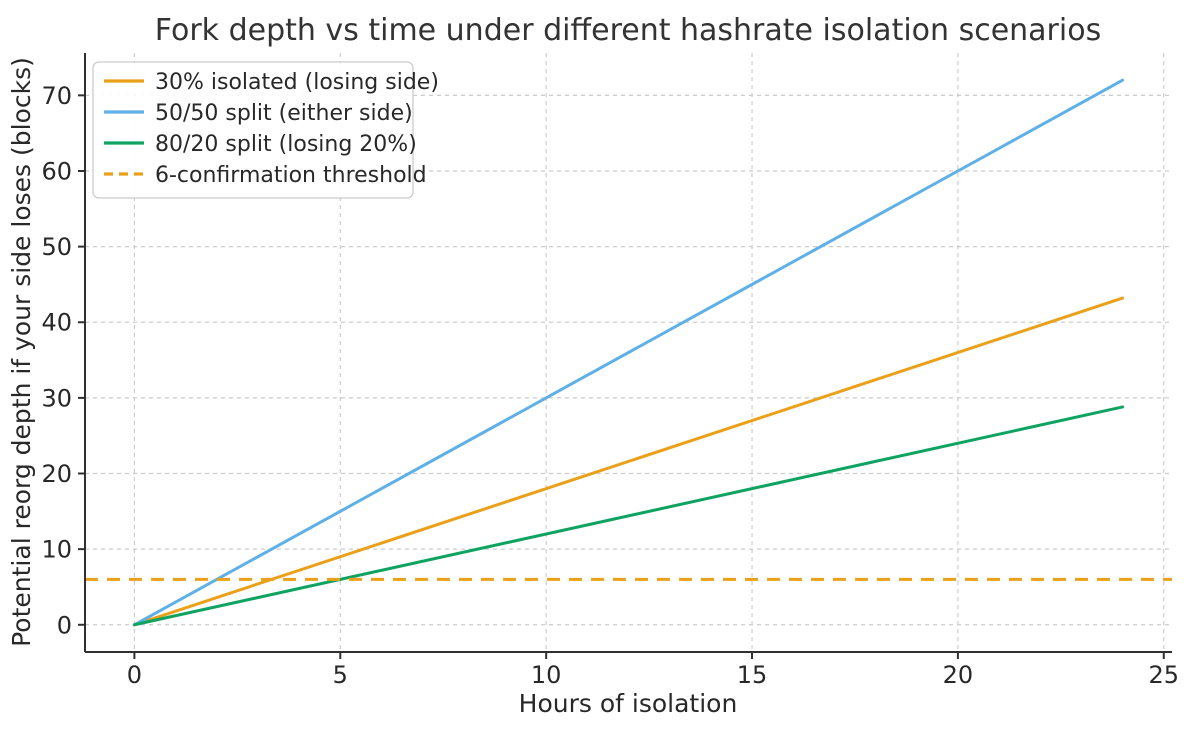  Describe the element at coordinates (291, 175) in the screenshot. I see `legend-label-3: 6-confirmation threshold` at that location.